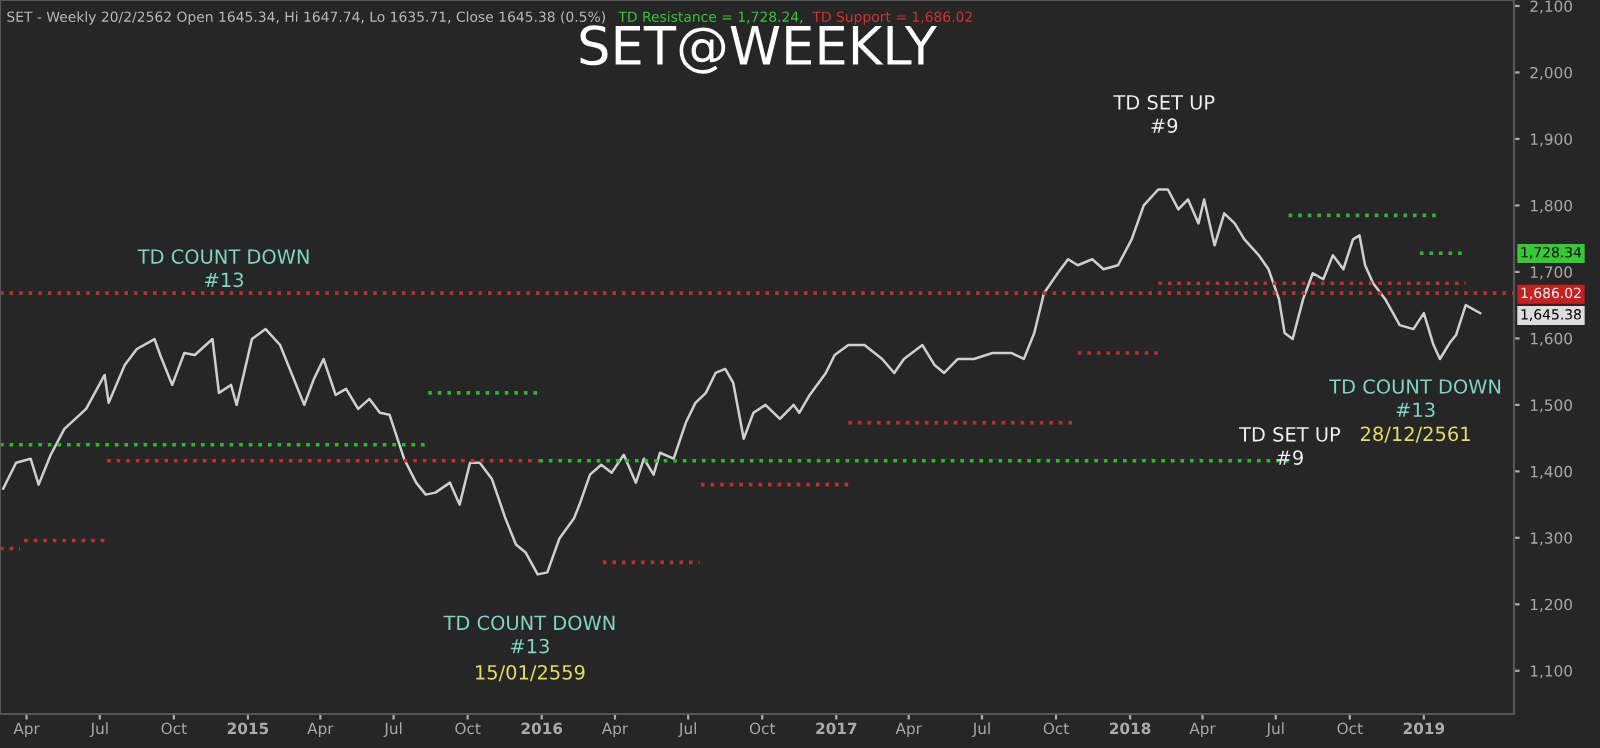  I want to click on annotation: 28/12/2561, so click(1415, 434).